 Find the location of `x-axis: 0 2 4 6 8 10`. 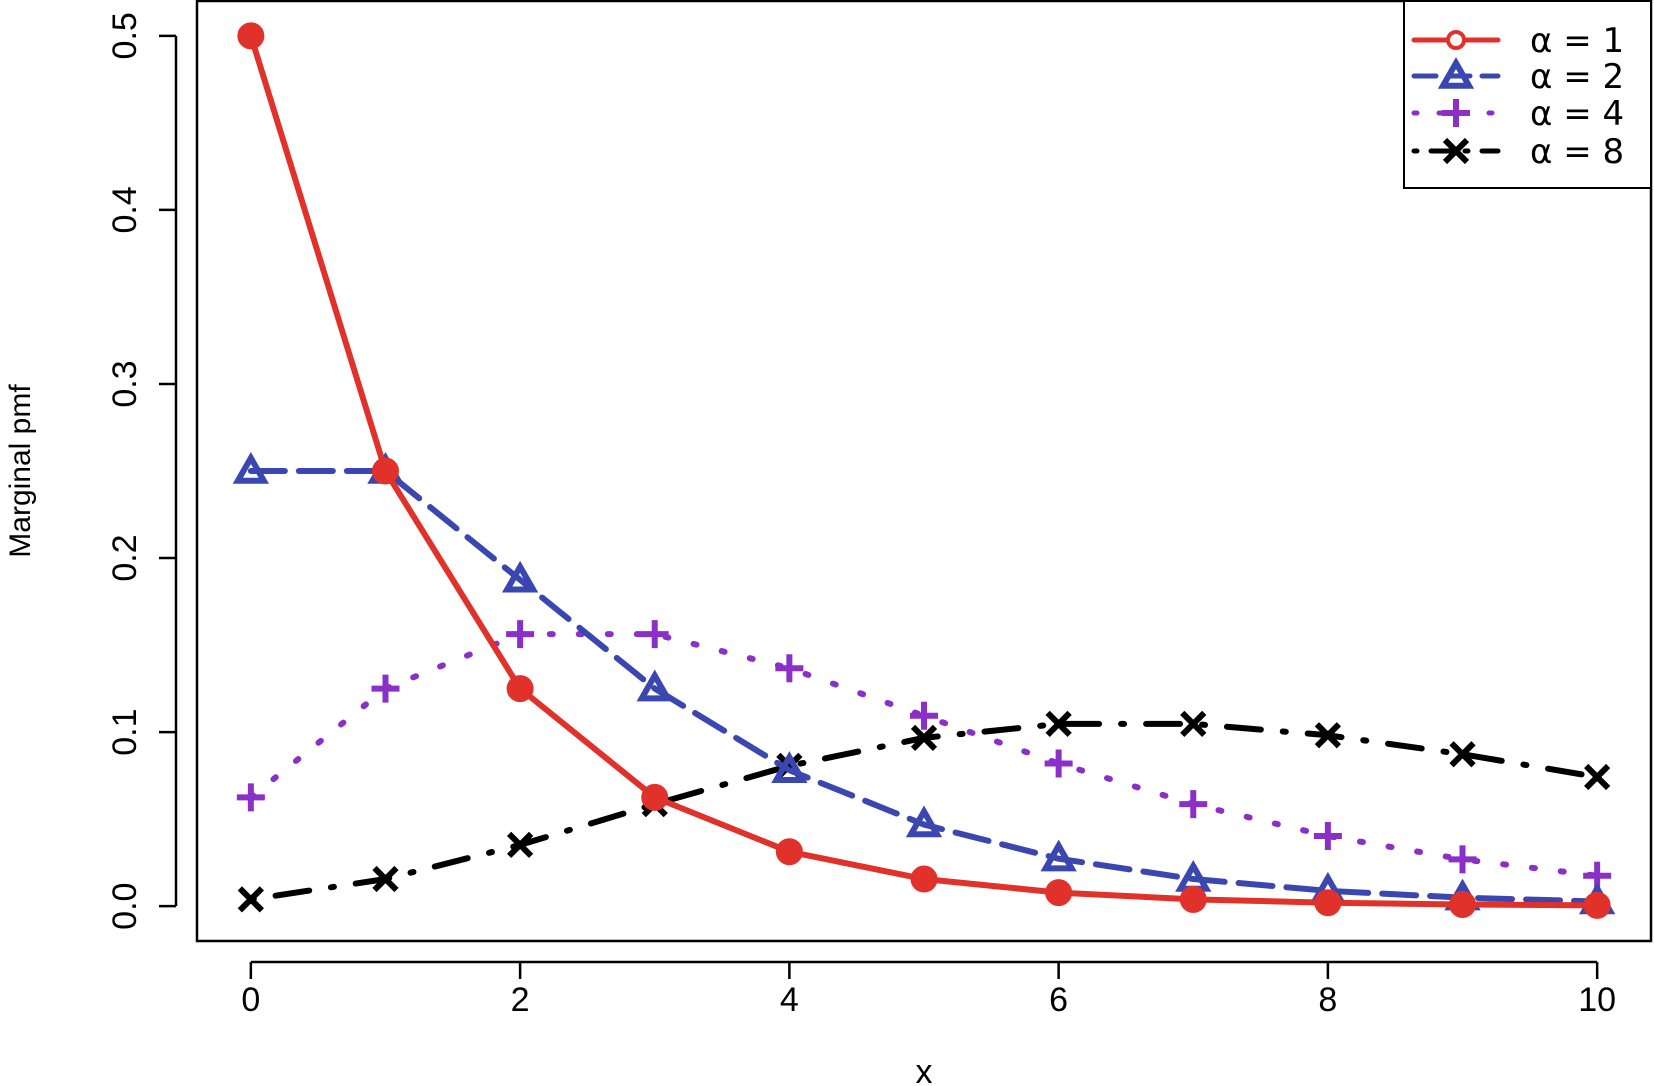

x-axis: 0 2 4 6 8 10 is located at coordinates (928, 989).